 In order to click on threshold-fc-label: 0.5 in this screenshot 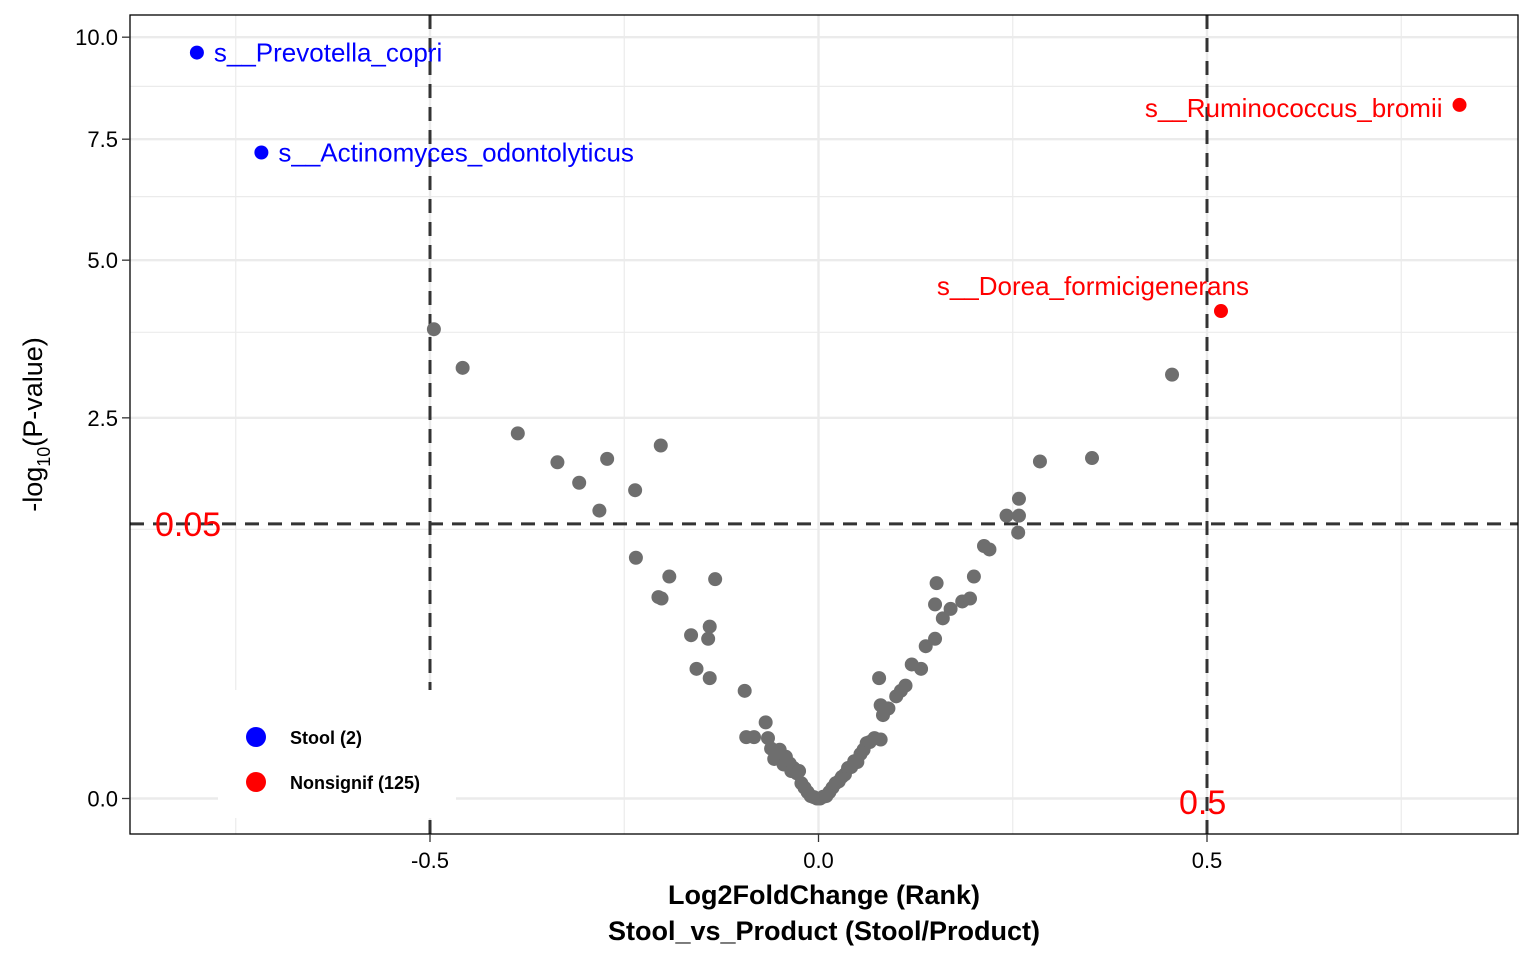, I will do `click(1202, 803)`.